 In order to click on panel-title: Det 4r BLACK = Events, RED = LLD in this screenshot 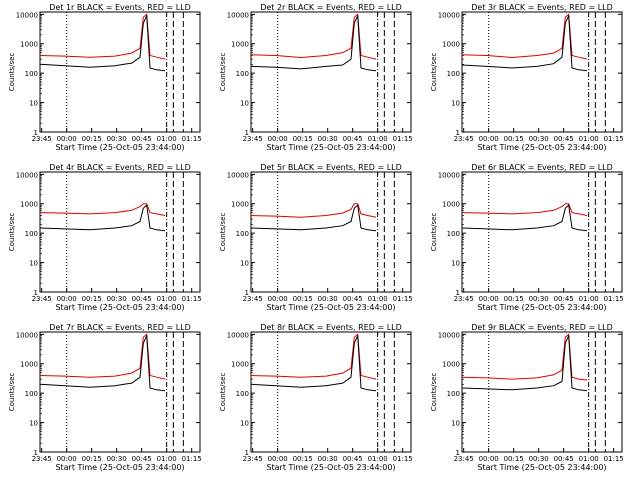, I will do `click(120, 167)`.